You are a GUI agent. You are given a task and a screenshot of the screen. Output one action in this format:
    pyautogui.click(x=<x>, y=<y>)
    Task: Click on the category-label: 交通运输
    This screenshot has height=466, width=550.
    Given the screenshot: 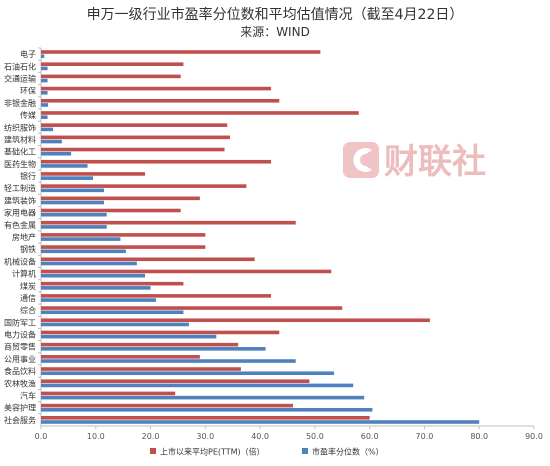 What is the action you would take?
    pyautogui.click(x=20, y=78)
    